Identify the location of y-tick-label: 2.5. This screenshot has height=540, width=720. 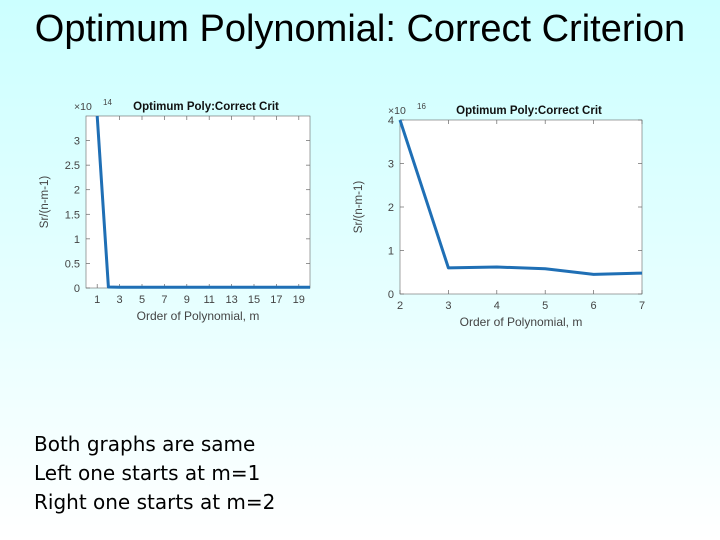
(72, 166).